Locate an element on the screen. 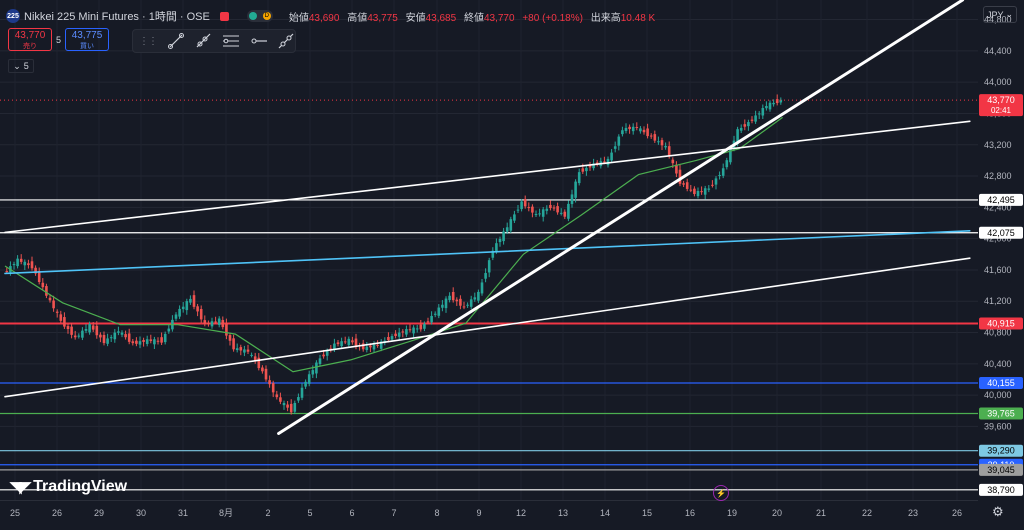  trade-panel: 43,770 売り 5 43,775 買い is located at coordinates (59, 39).